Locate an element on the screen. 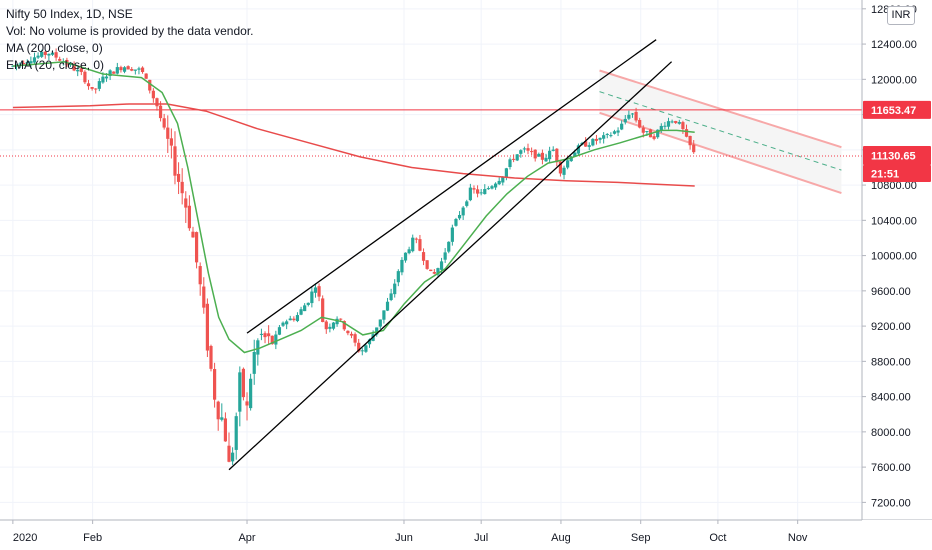 This screenshot has height=550, width=932. legend-ema20: EMA (20, close, 0) is located at coordinates (55, 65).